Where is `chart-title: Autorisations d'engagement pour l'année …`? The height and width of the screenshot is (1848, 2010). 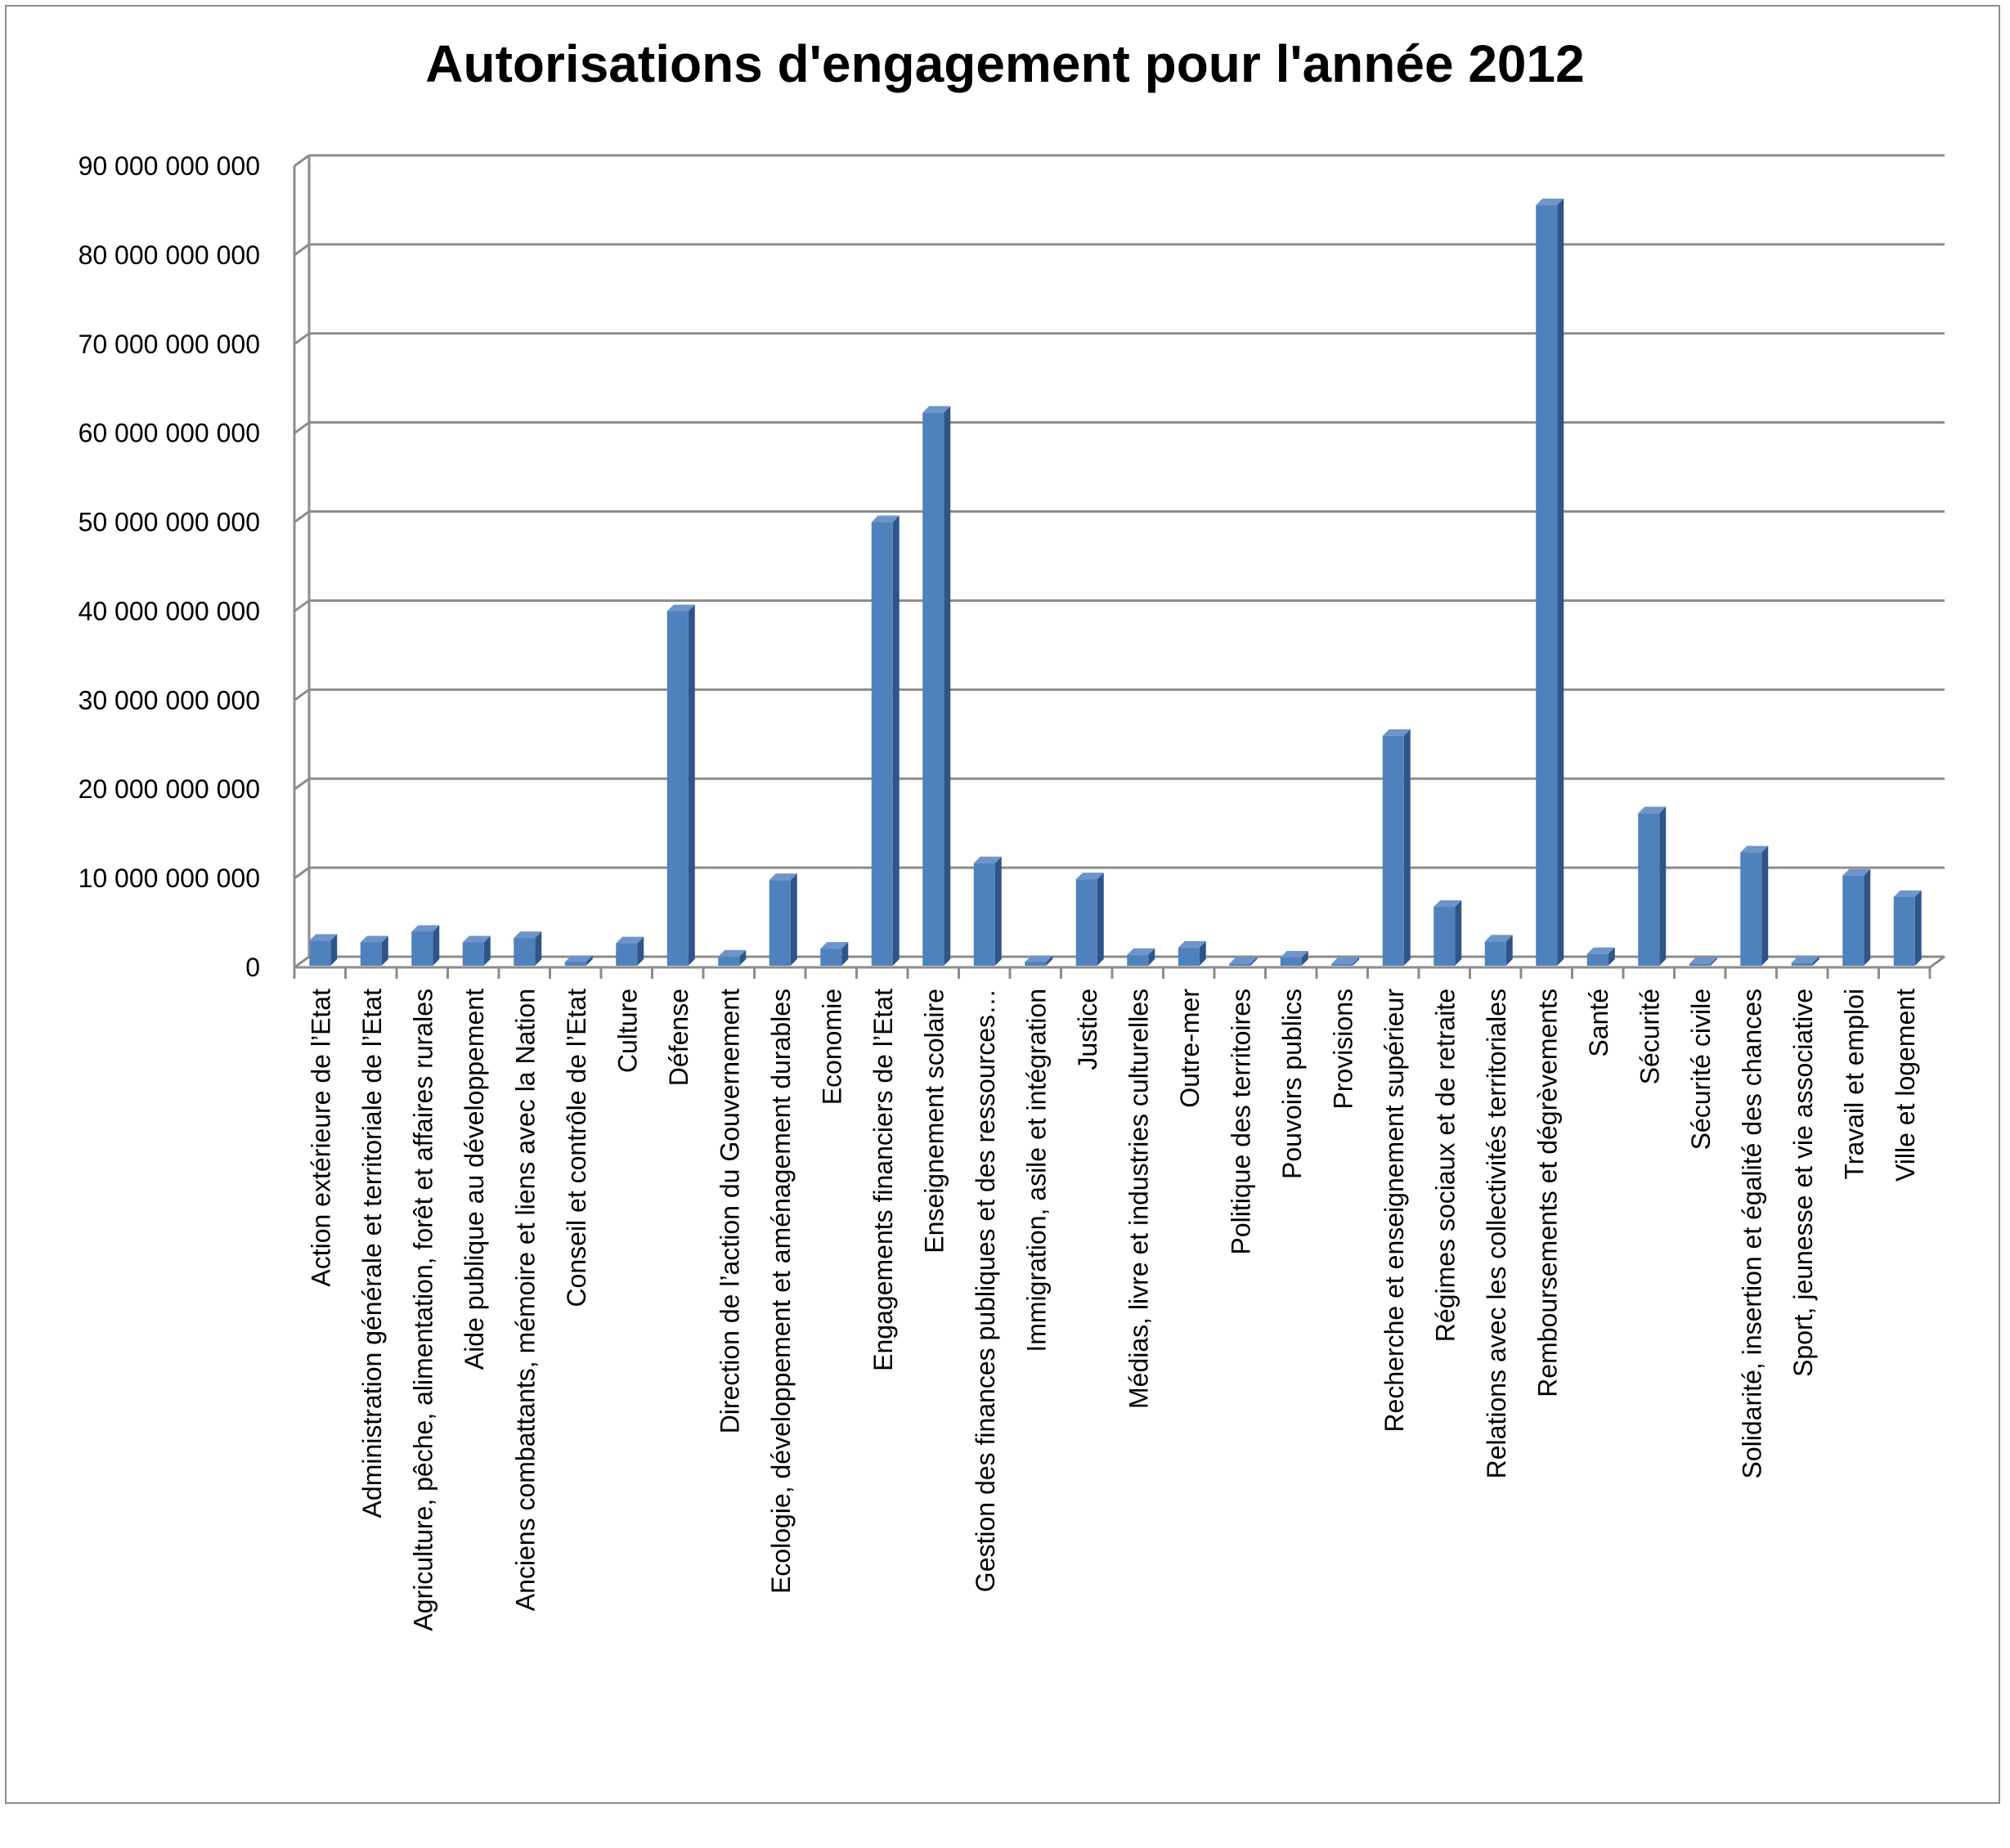 chart-title: Autorisations d'engagement pour l'année … is located at coordinates (1005, 64).